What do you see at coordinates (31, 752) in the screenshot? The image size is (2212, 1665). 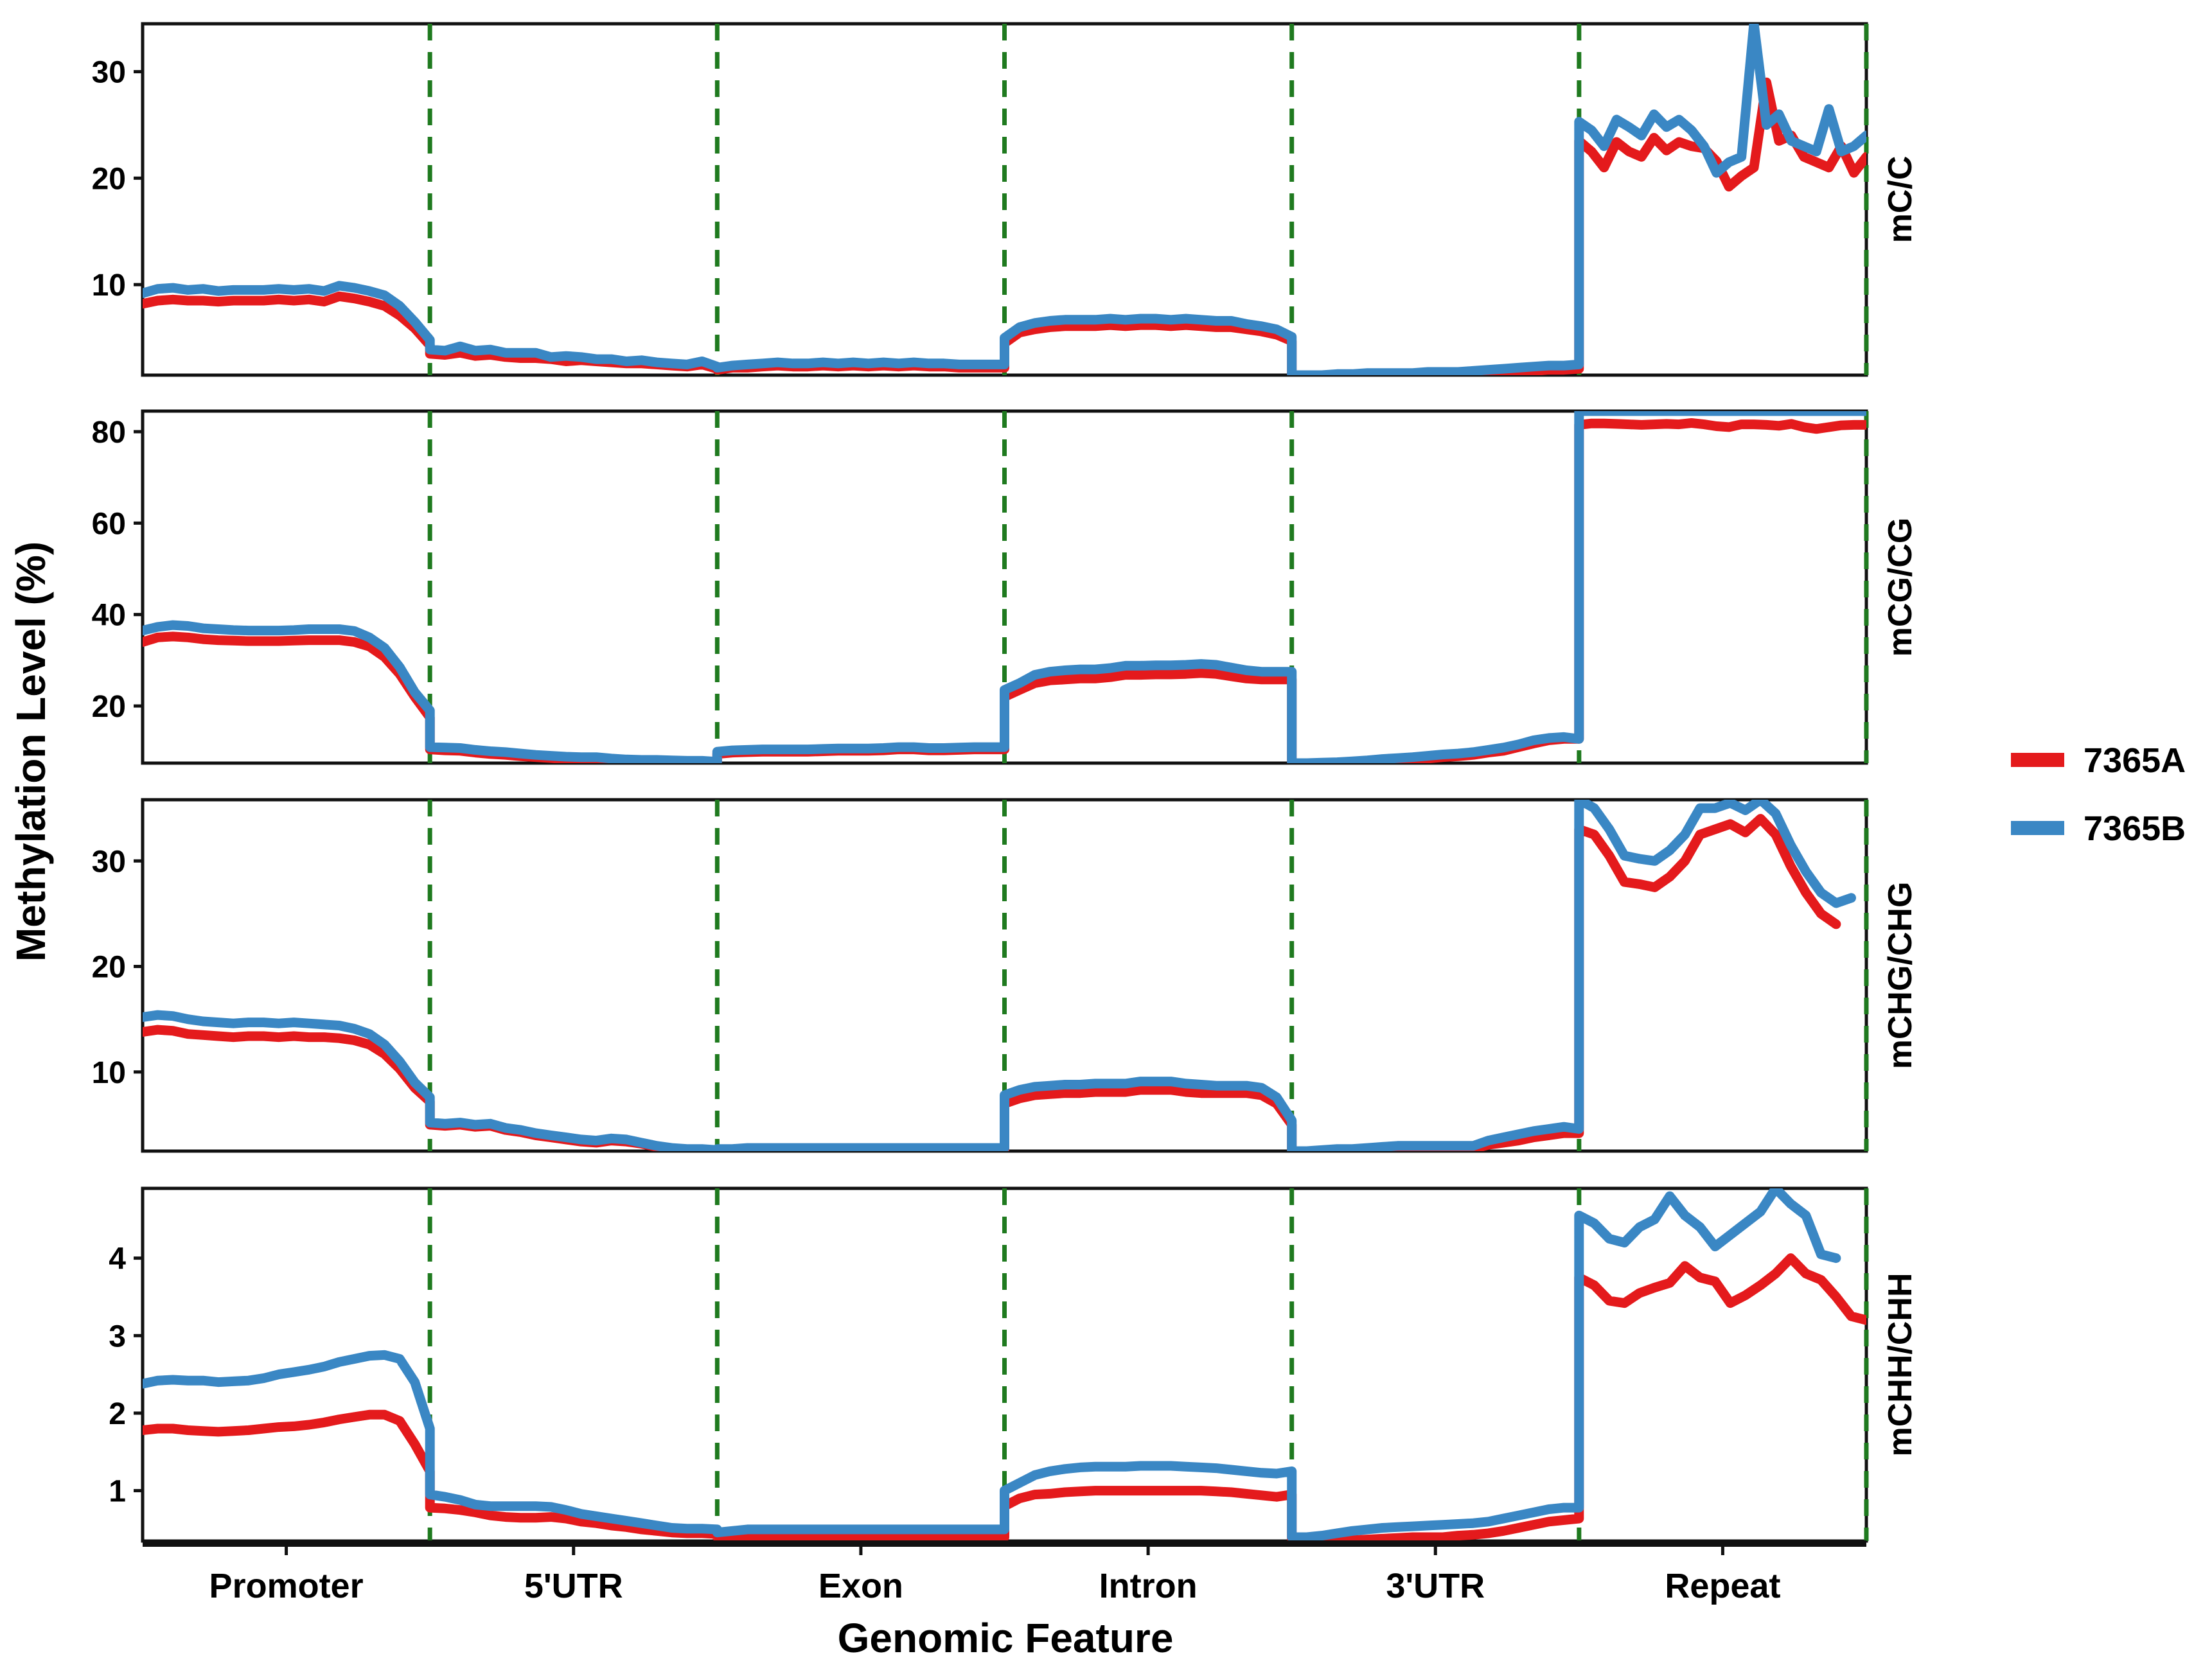 I see `y-axis-title: Methylation Level (%)` at bounding box center [31, 752].